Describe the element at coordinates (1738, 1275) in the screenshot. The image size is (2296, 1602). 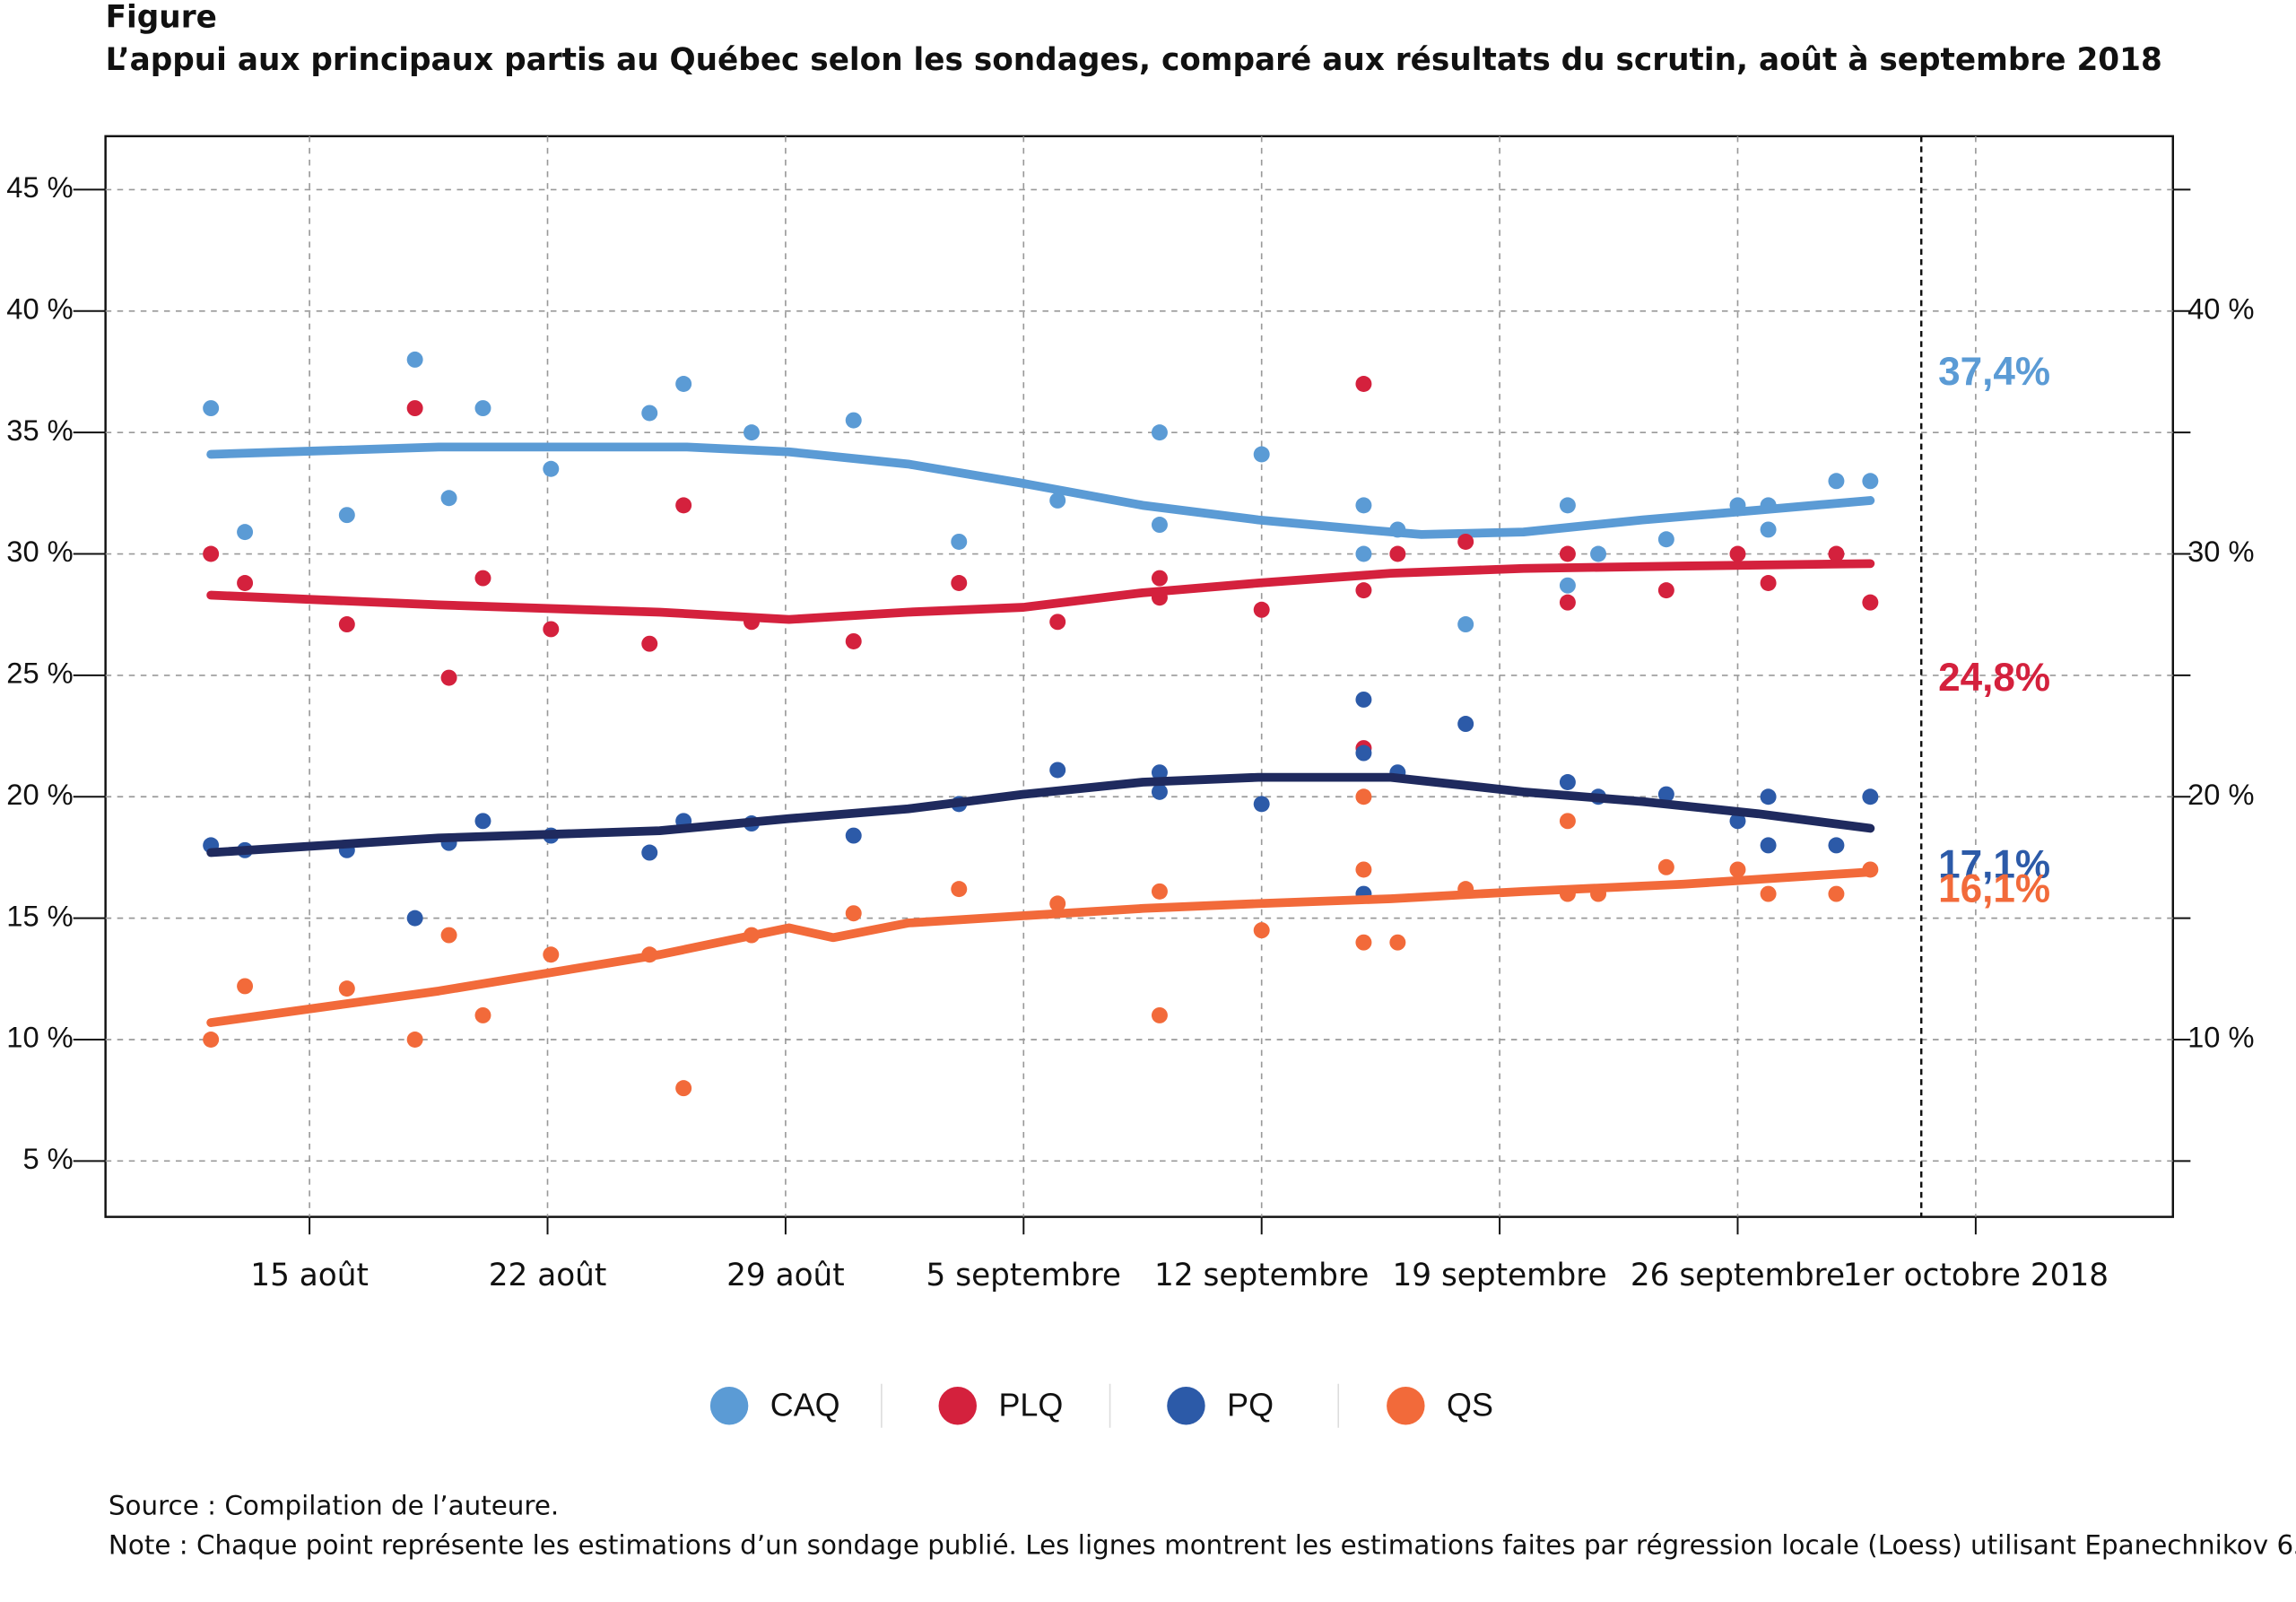
I see `x-tick-label: 26 septembre` at that location.